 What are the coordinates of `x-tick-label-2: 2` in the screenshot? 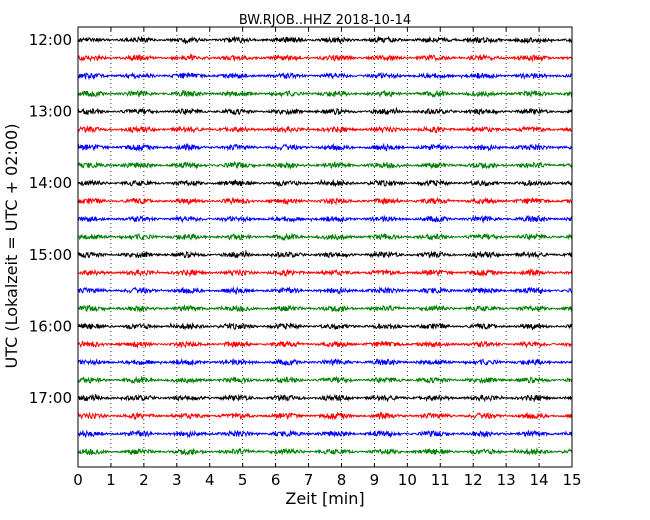 It's located at (144, 480).